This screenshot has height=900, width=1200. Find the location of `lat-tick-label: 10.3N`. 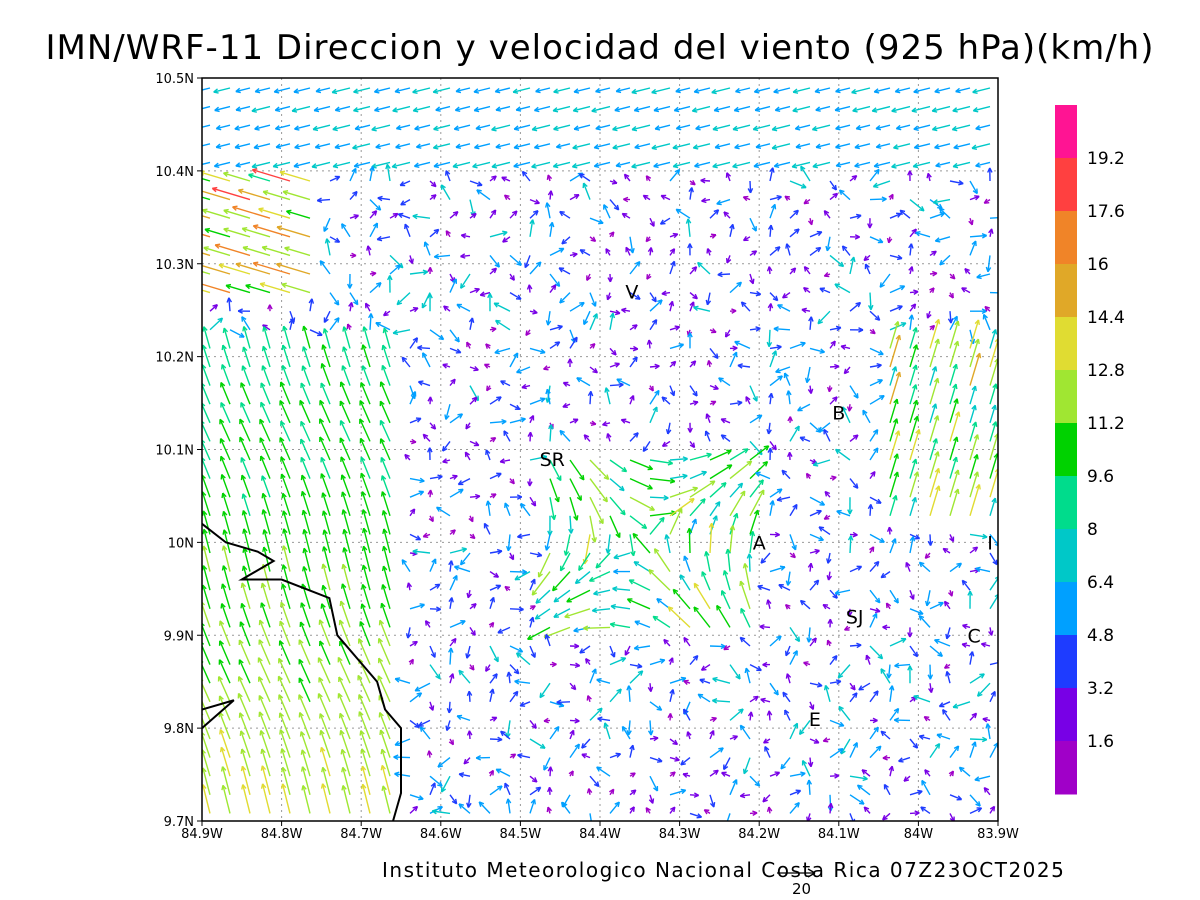

lat-tick-label: 10.3N is located at coordinates (174, 265).